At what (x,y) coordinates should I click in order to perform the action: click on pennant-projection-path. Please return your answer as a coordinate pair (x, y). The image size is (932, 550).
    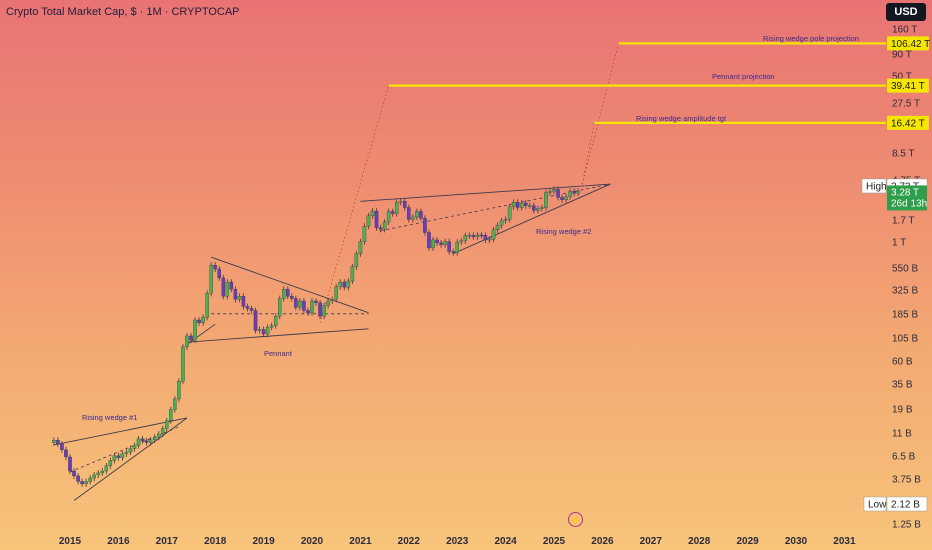
    Looking at the image, I should click on (354, 204).